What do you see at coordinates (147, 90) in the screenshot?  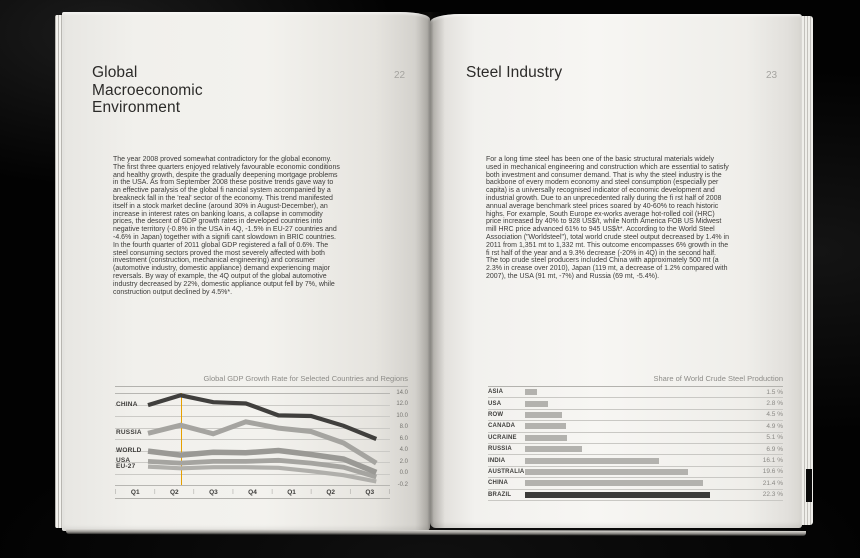 I see `left-page-title: Global Macroeconomic Environment` at bounding box center [147, 90].